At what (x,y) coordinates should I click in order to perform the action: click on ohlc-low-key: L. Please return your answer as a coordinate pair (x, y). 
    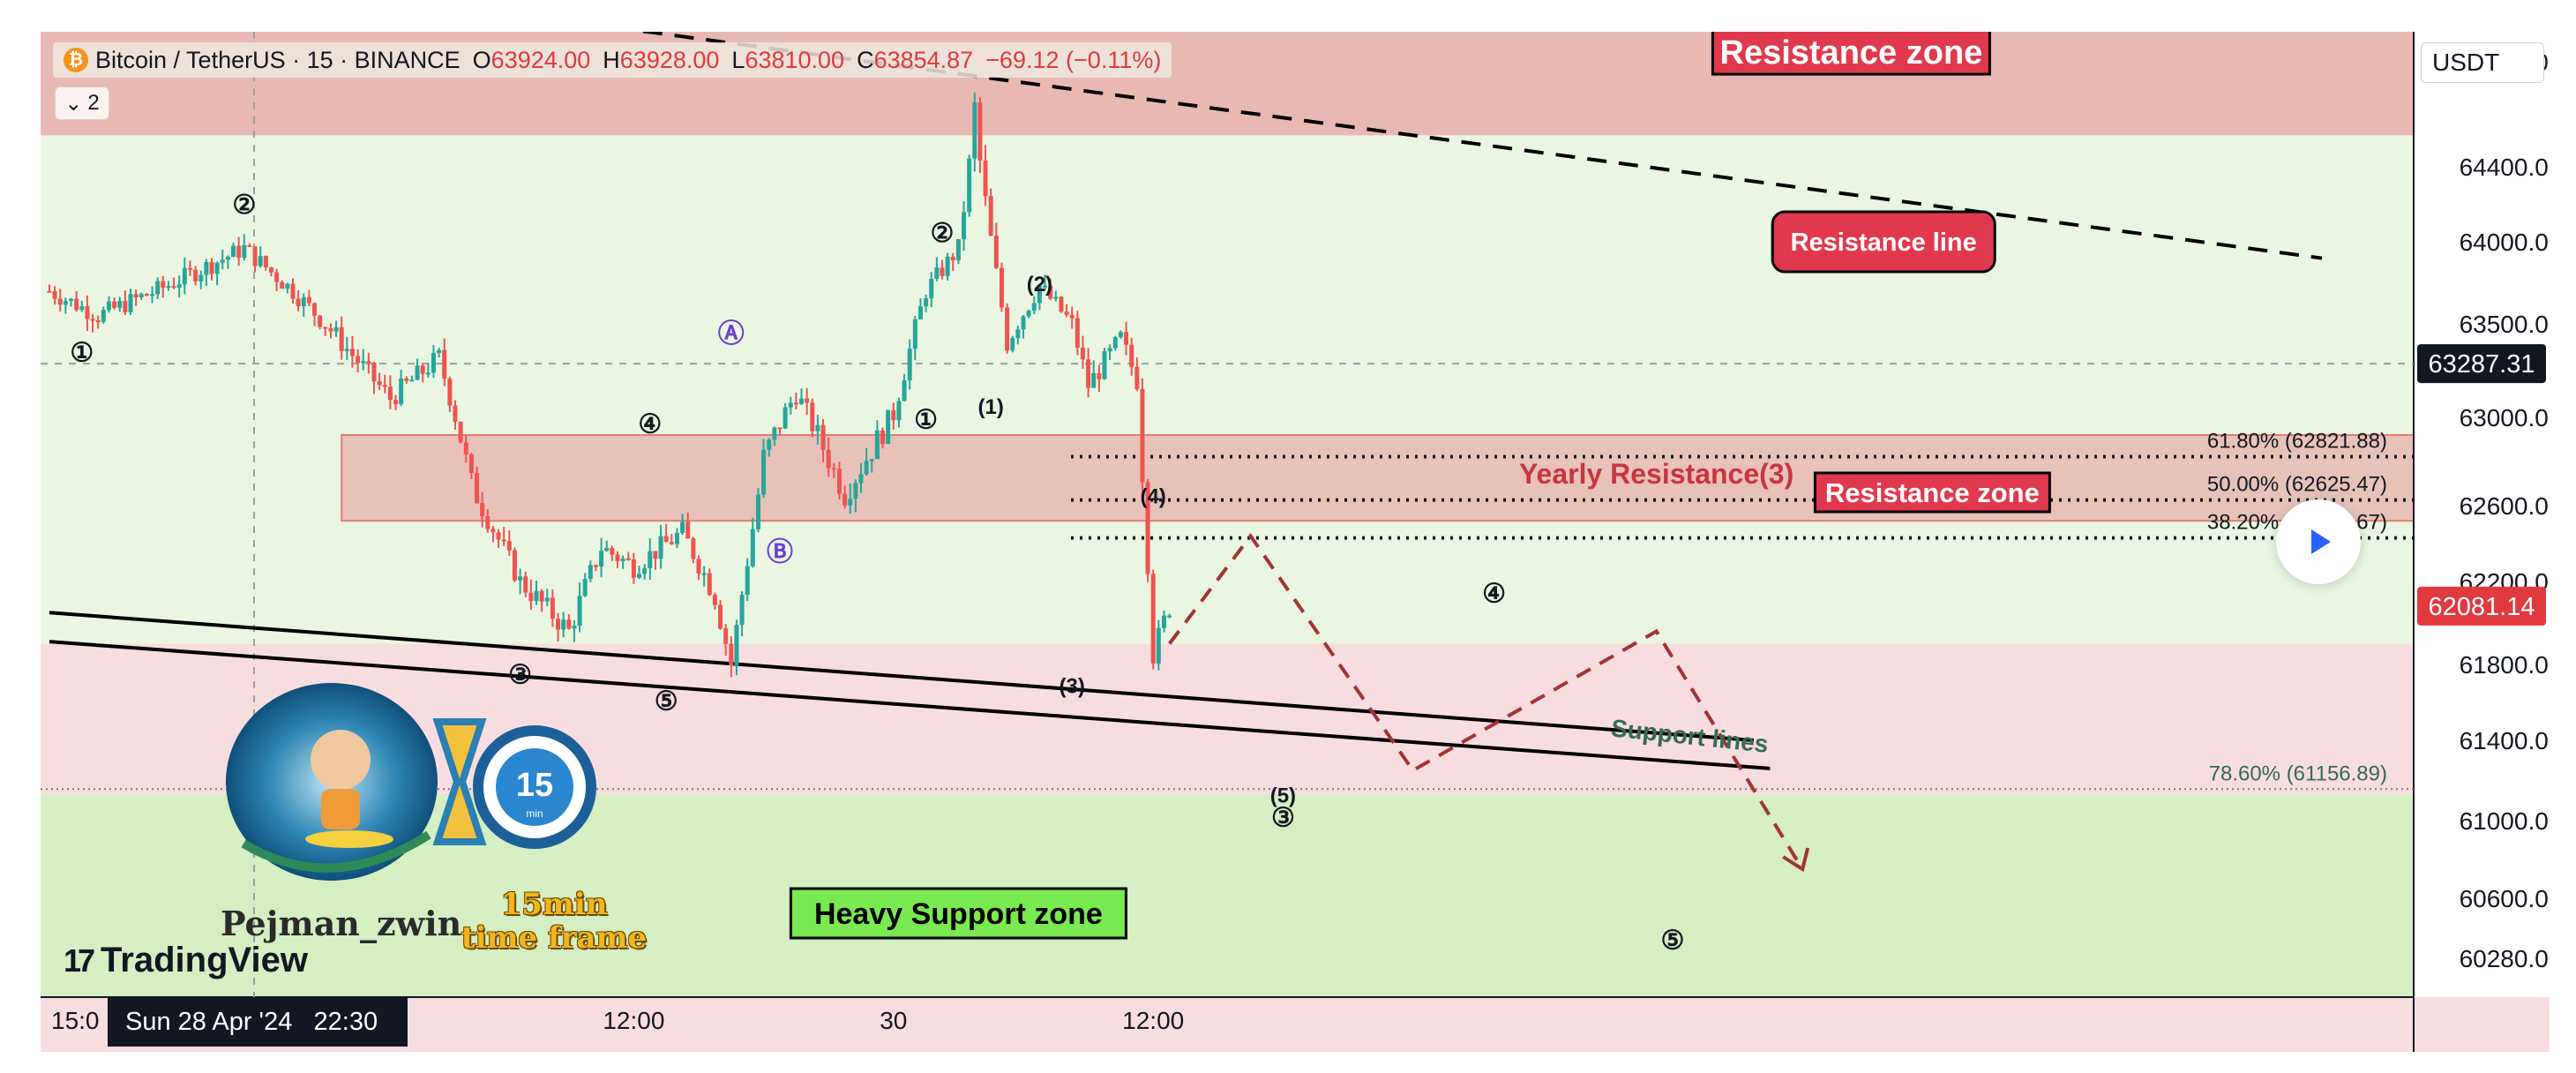
    Looking at the image, I should click on (738, 60).